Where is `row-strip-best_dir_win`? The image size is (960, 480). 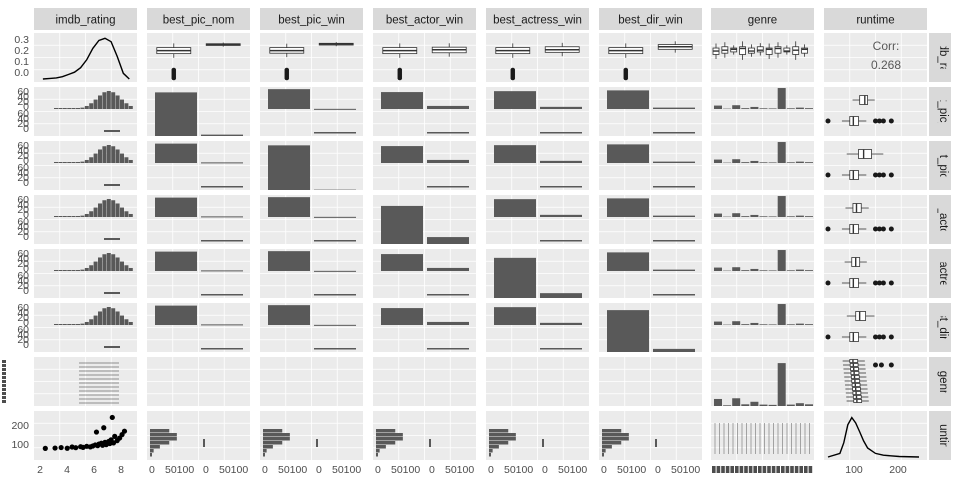 row-strip-best_dir_win is located at coordinates (940, 327).